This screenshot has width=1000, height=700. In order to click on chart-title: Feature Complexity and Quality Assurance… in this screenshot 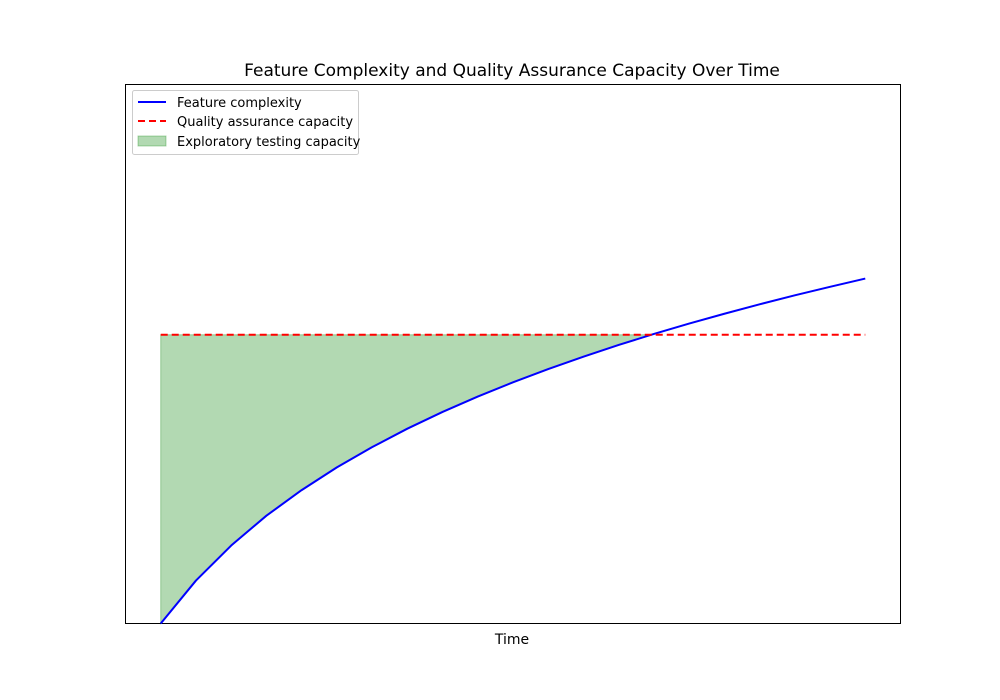, I will do `click(512, 71)`.